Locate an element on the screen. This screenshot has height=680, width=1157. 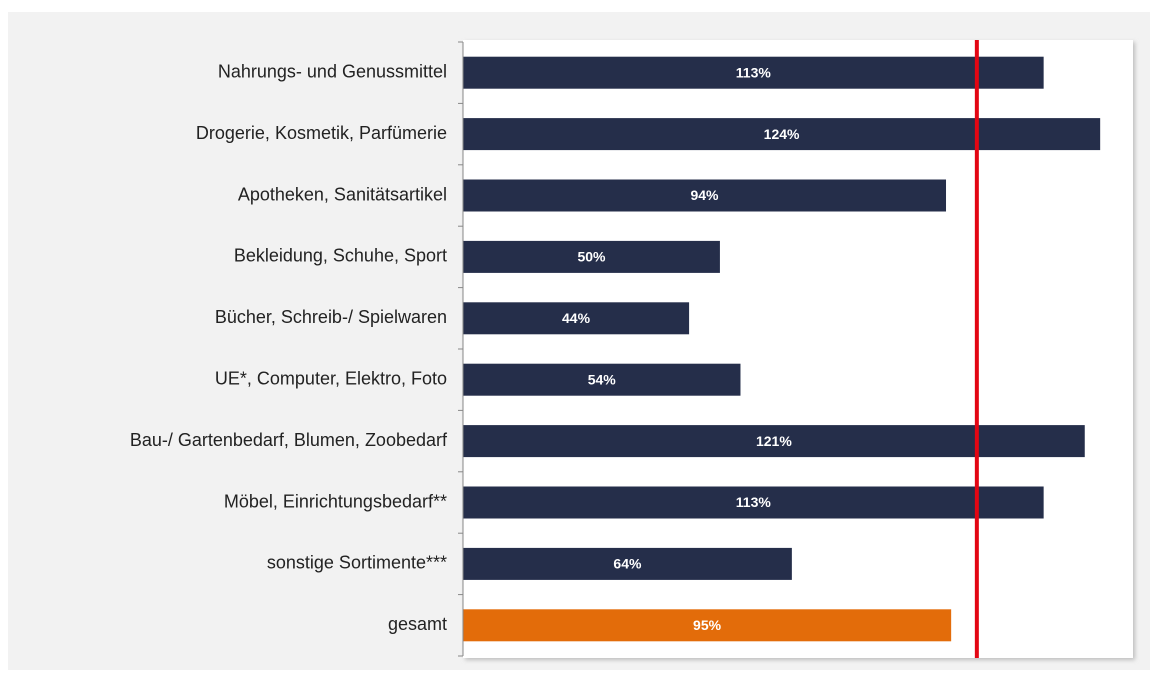
category-label: Drogerie, Kosmetik, Parfümerie is located at coordinates (321, 133).